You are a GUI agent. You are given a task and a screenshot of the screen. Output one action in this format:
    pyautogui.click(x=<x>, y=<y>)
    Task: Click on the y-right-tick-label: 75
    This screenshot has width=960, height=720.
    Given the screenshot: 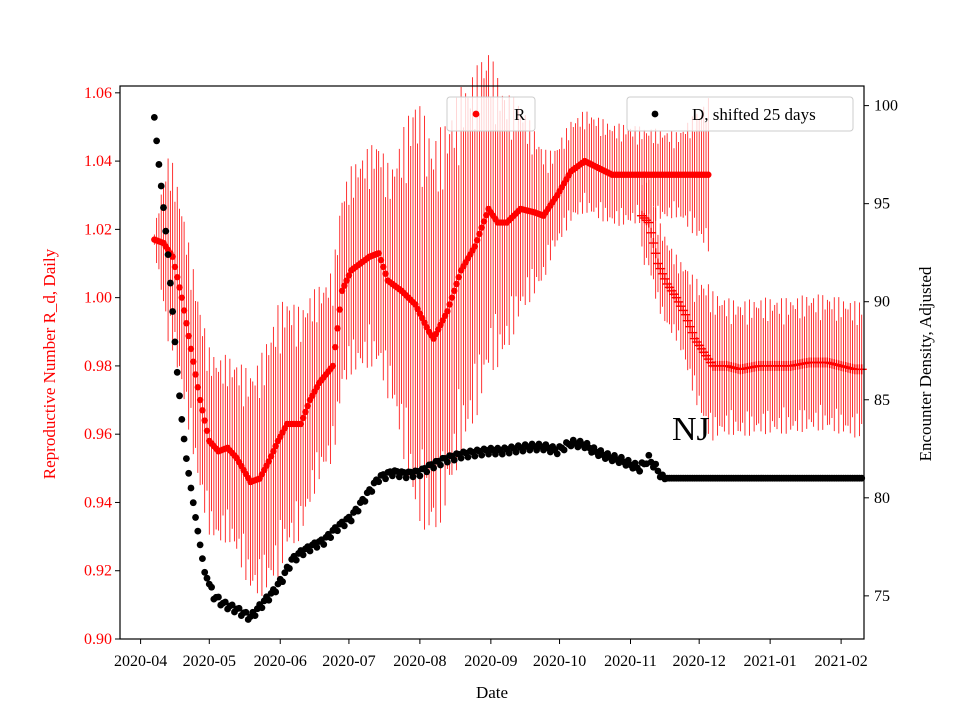 What is the action you would take?
    pyautogui.click(x=882, y=596)
    